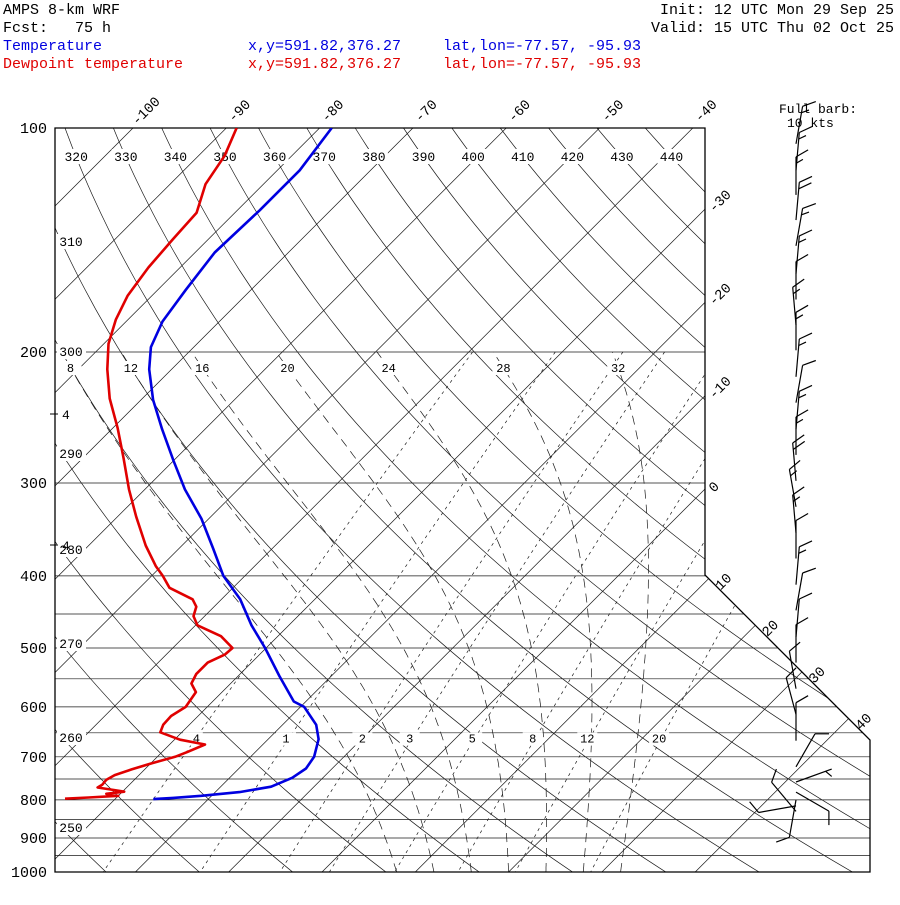 The image size is (900, 905). I want to click on svg-text: 250, so click(70, 828).